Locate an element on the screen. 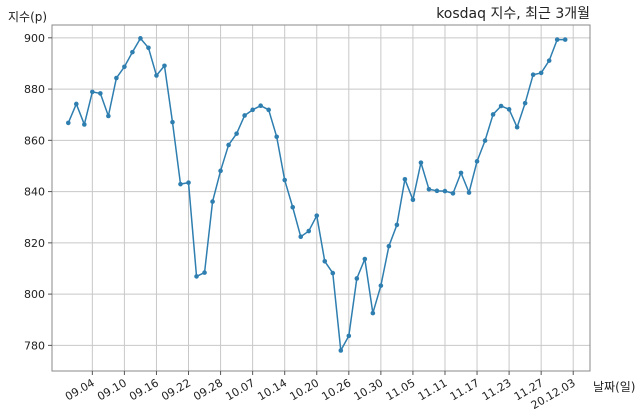 This screenshot has height=418, width=640. chart-title: kosdaq 지수, 최근 3개월 is located at coordinates (513, 14).